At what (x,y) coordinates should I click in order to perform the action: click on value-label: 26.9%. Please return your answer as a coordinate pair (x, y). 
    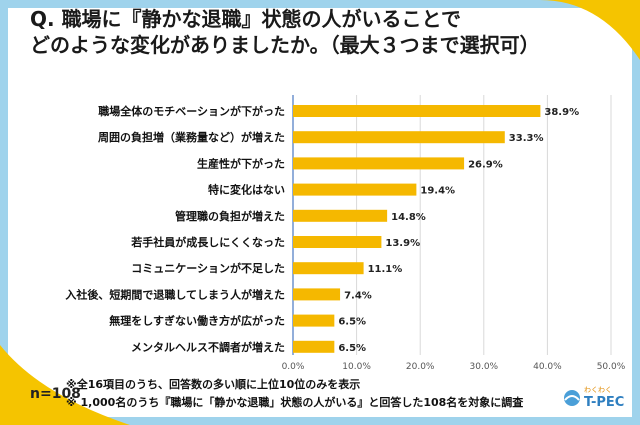
    Looking at the image, I should click on (485, 164).